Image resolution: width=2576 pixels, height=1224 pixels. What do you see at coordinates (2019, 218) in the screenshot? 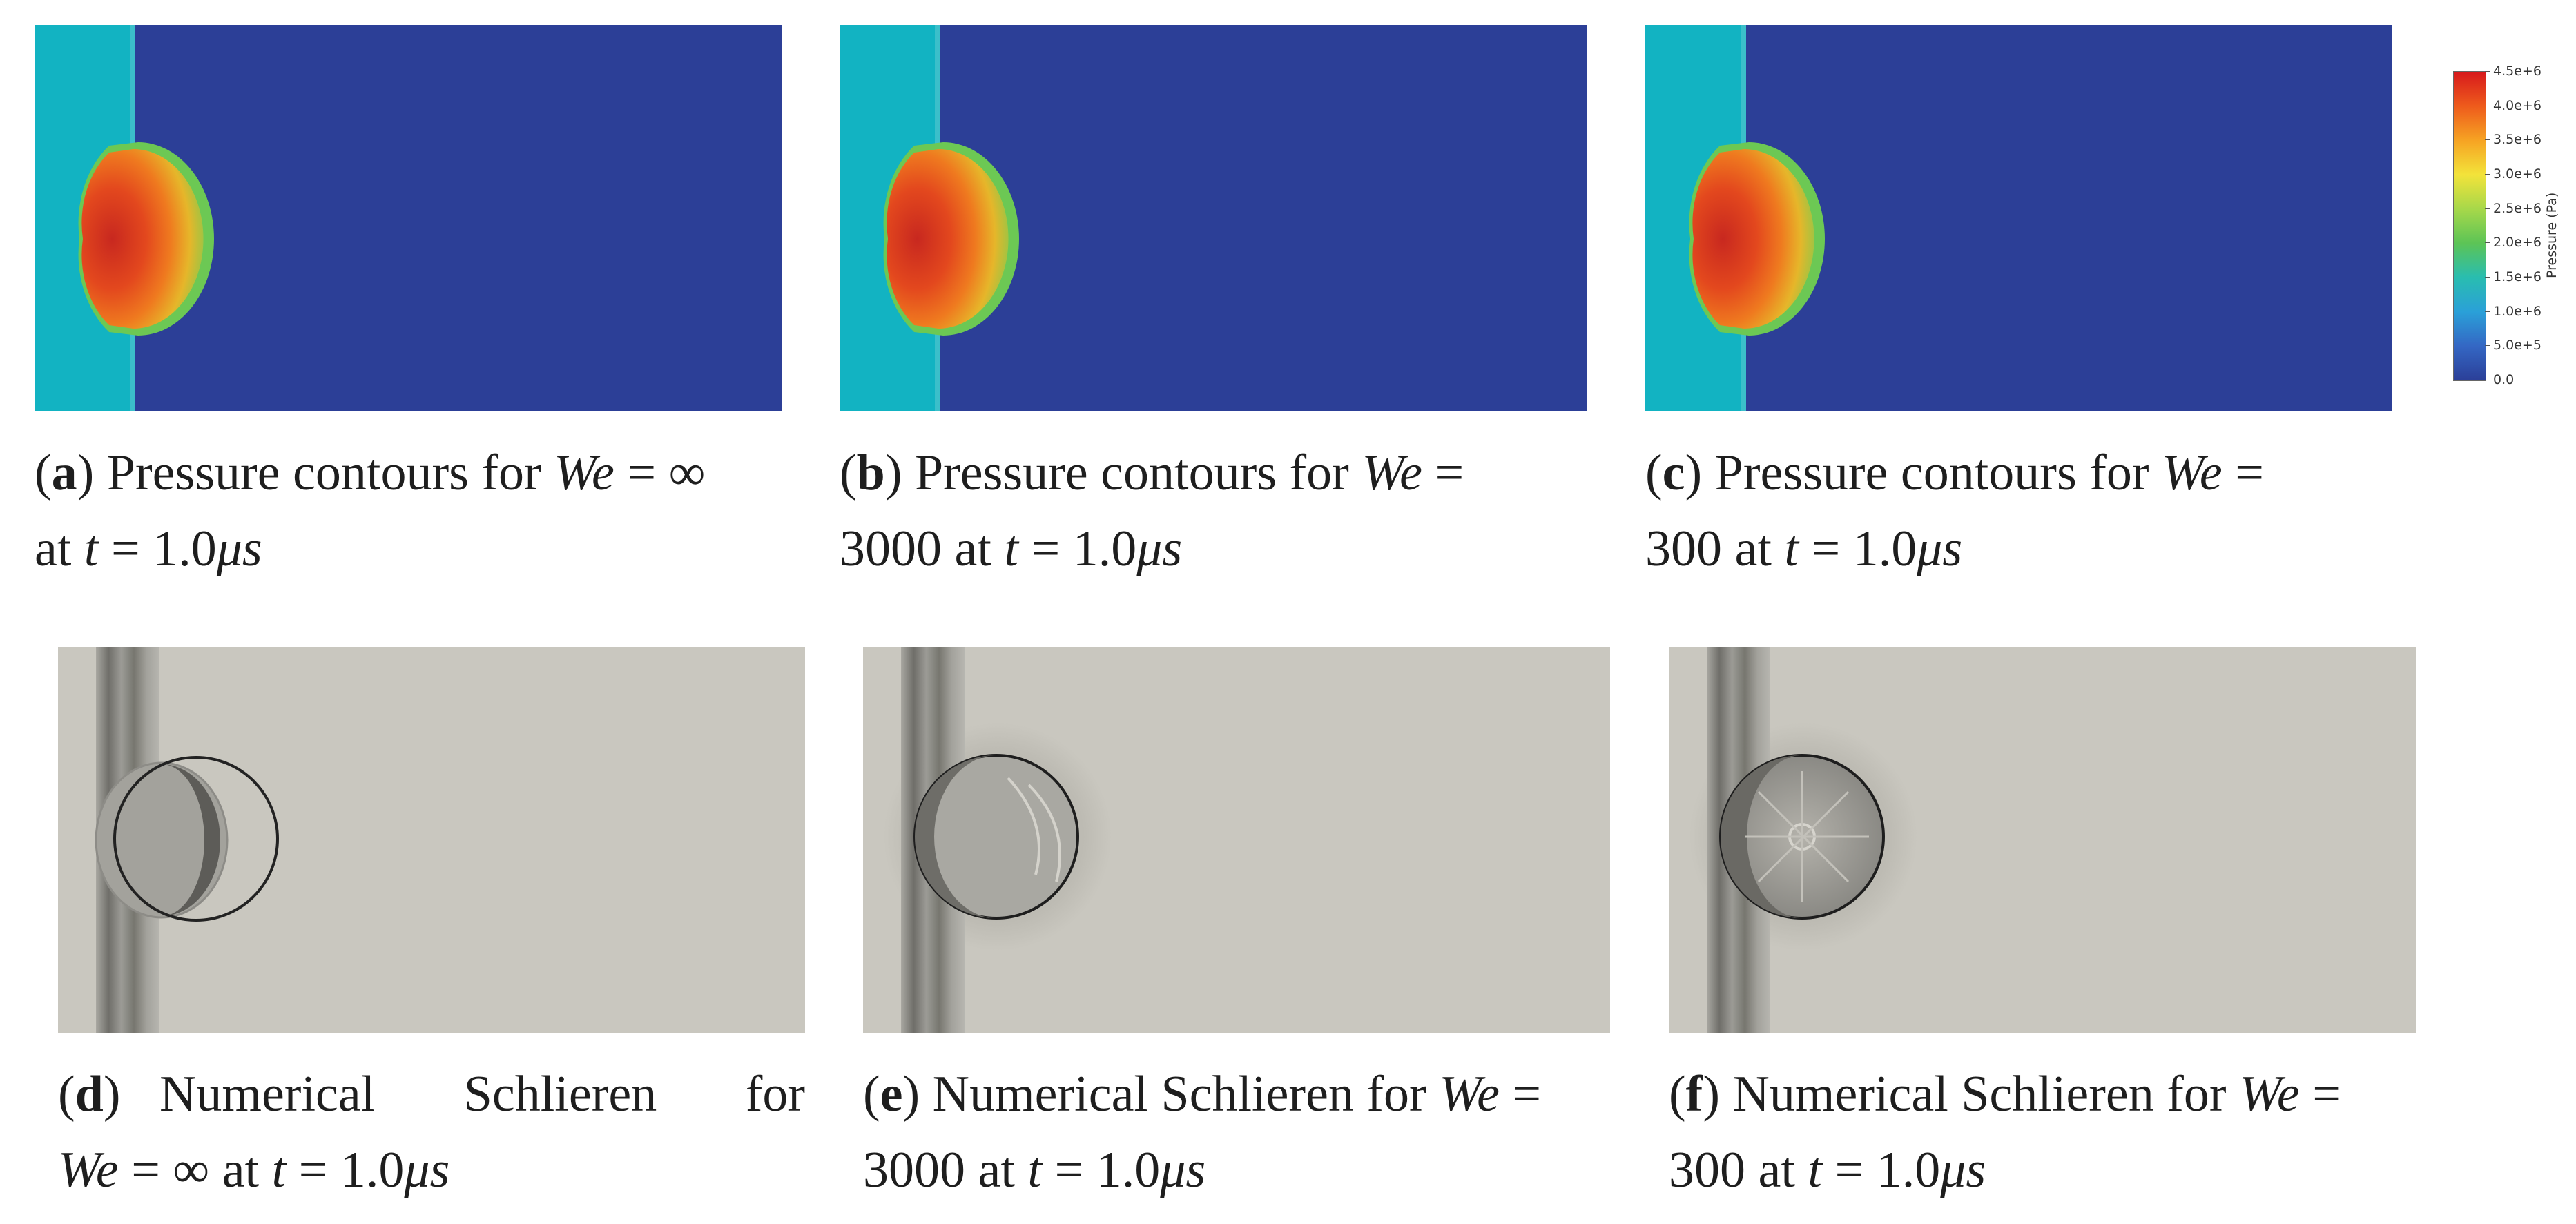
I see `pressure-contour-plot-c` at bounding box center [2019, 218].